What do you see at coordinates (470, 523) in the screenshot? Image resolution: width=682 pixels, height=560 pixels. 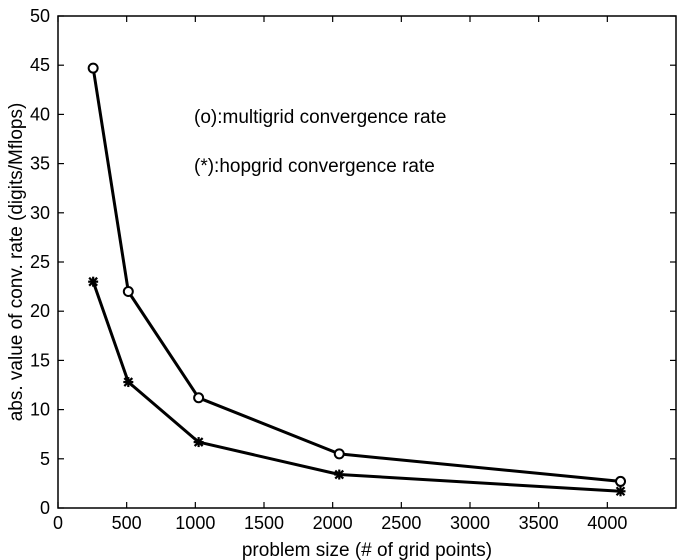 I see `x-tick-label: 3000` at bounding box center [470, 523].